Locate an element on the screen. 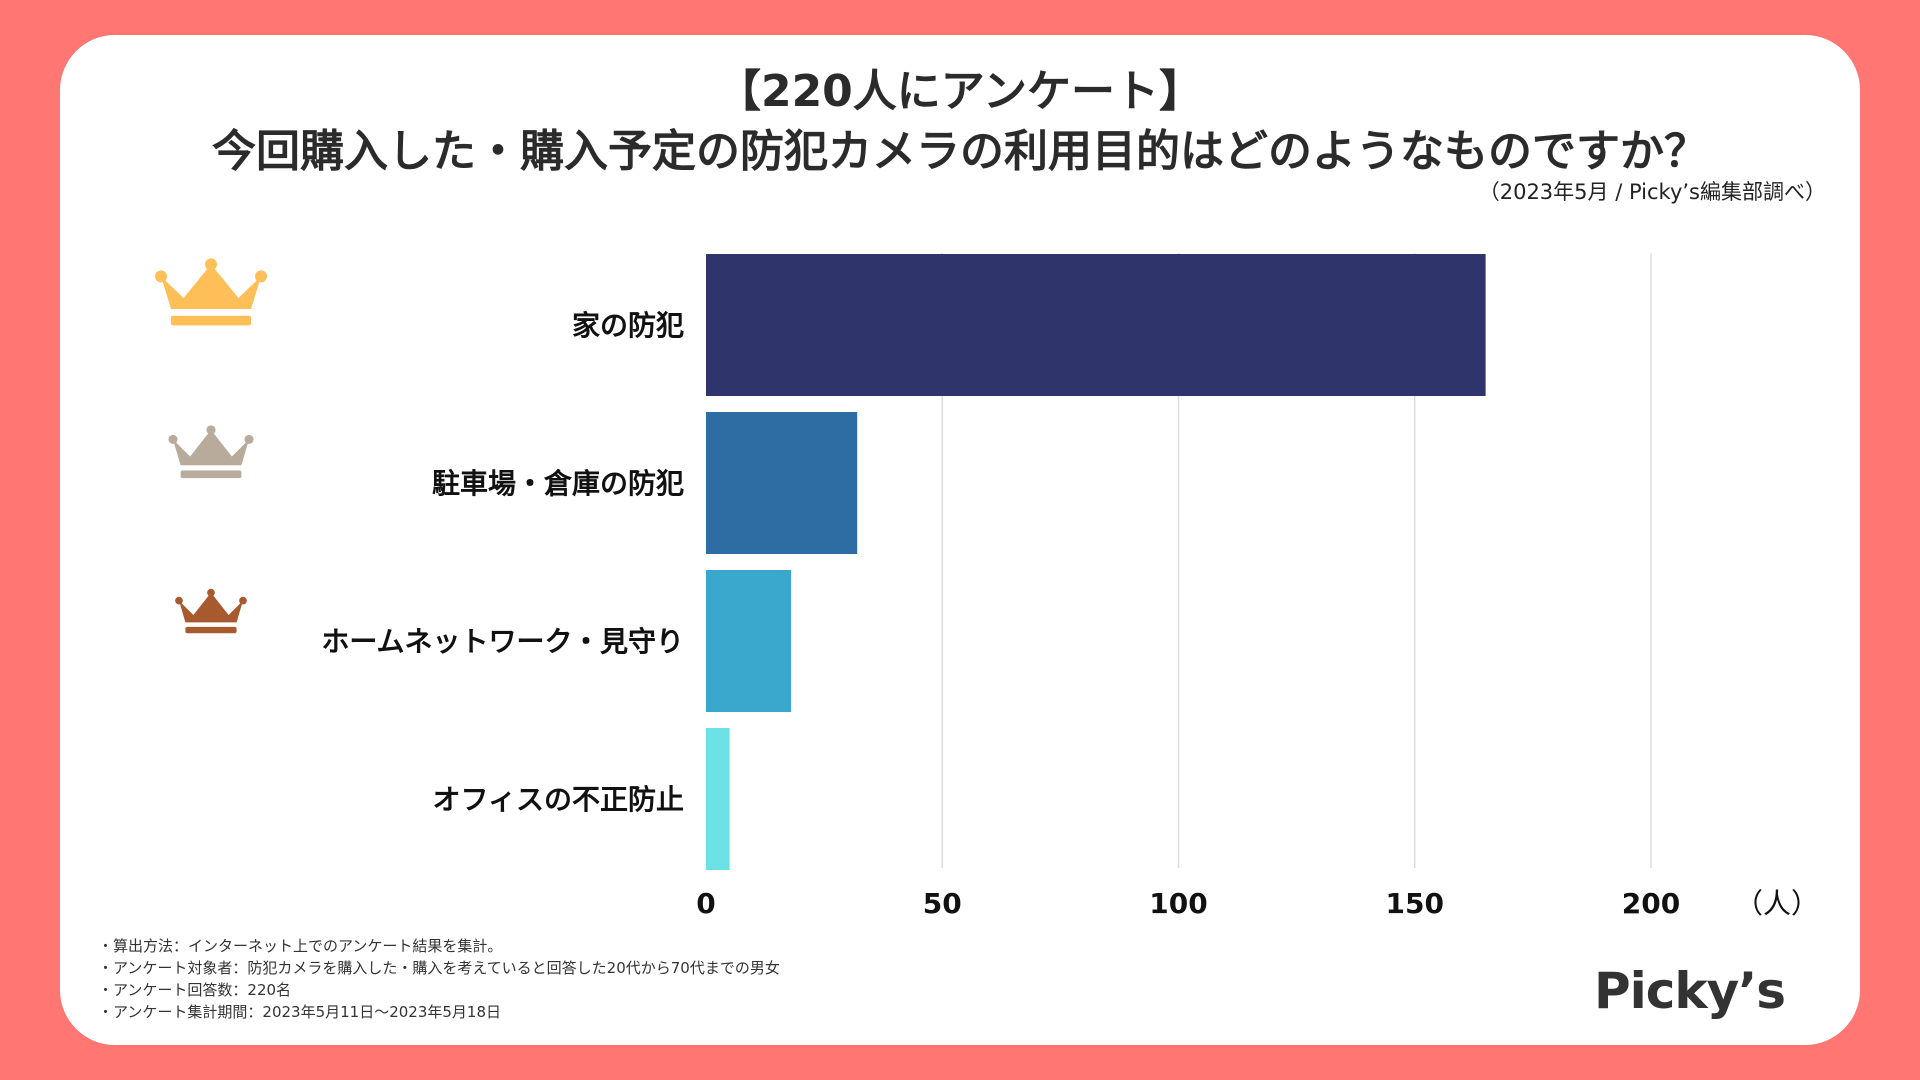  crown-gold-icon is located at coordinates (211, 292).